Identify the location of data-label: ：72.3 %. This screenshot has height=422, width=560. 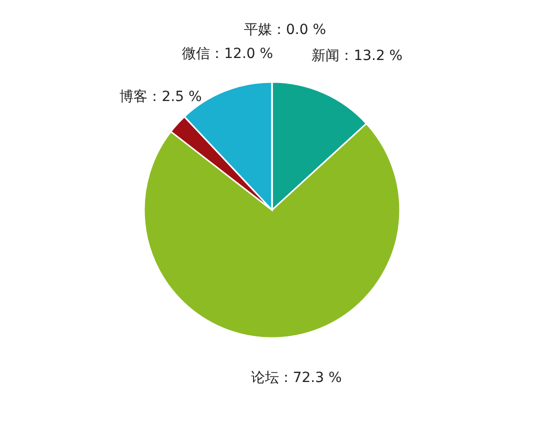
(310, 378).